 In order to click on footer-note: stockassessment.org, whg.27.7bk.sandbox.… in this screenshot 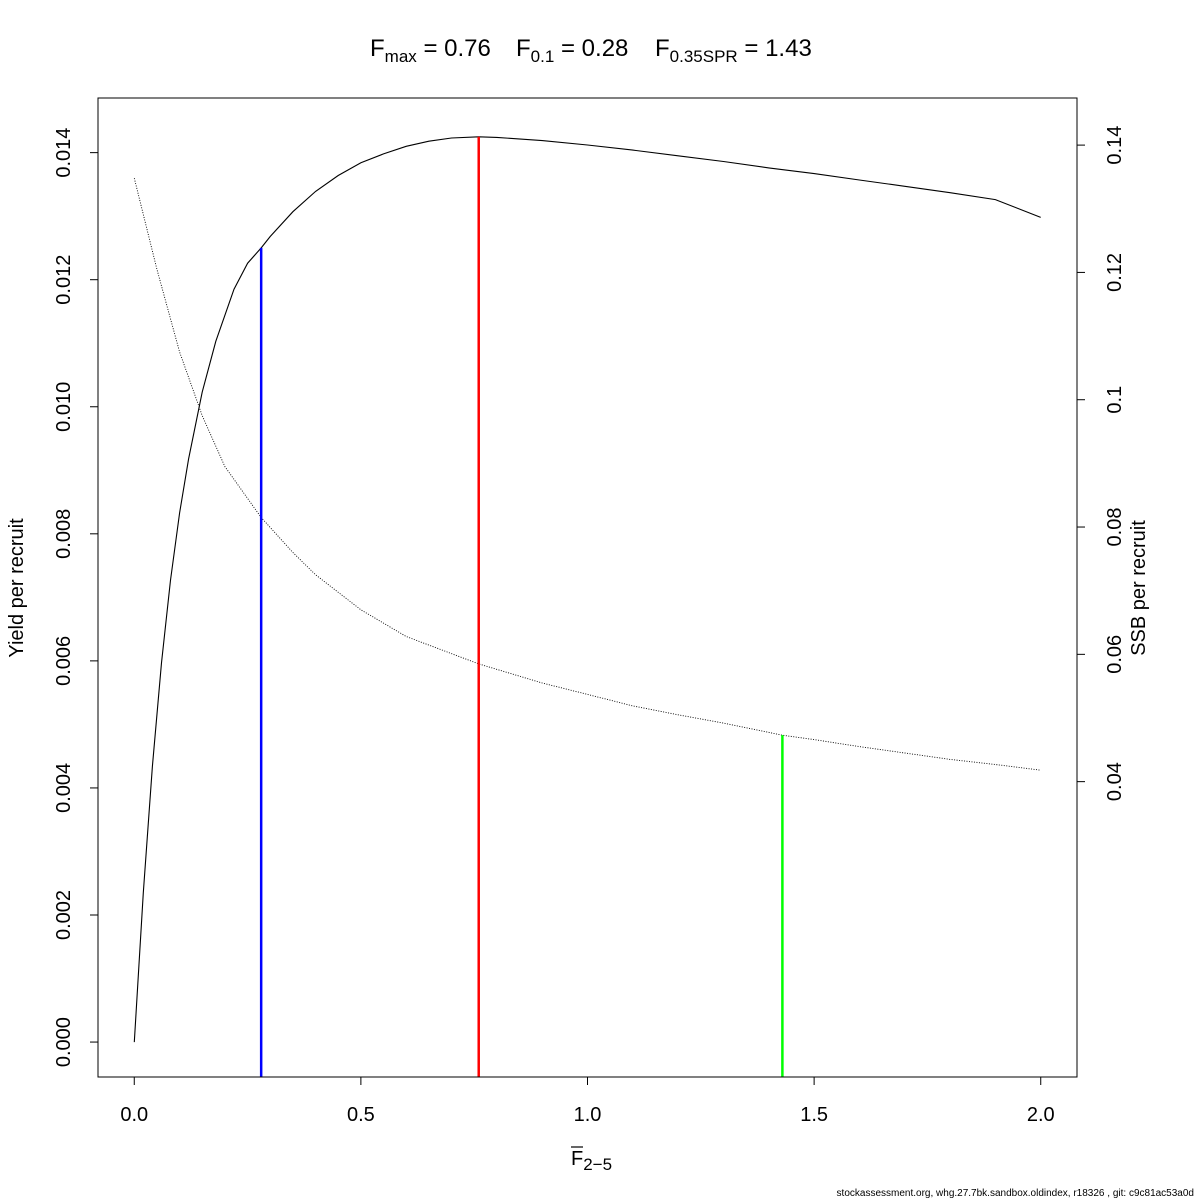, I will do `click(1015, 1193)`.